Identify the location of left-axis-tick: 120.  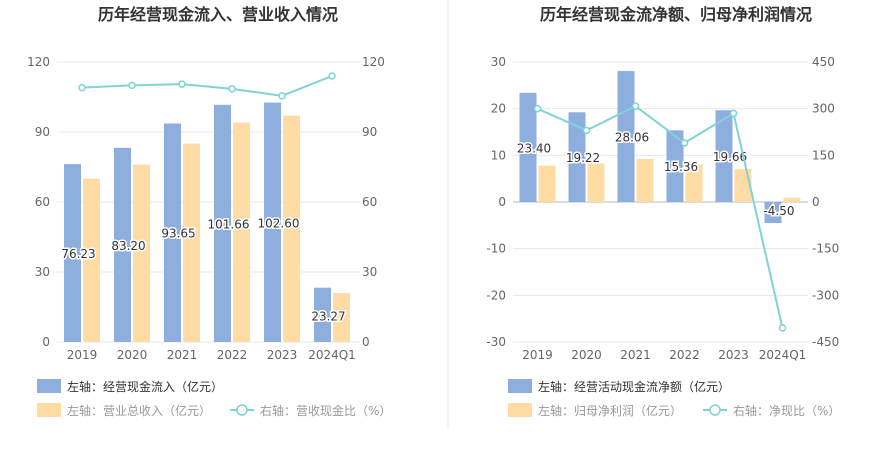
(38, 62).